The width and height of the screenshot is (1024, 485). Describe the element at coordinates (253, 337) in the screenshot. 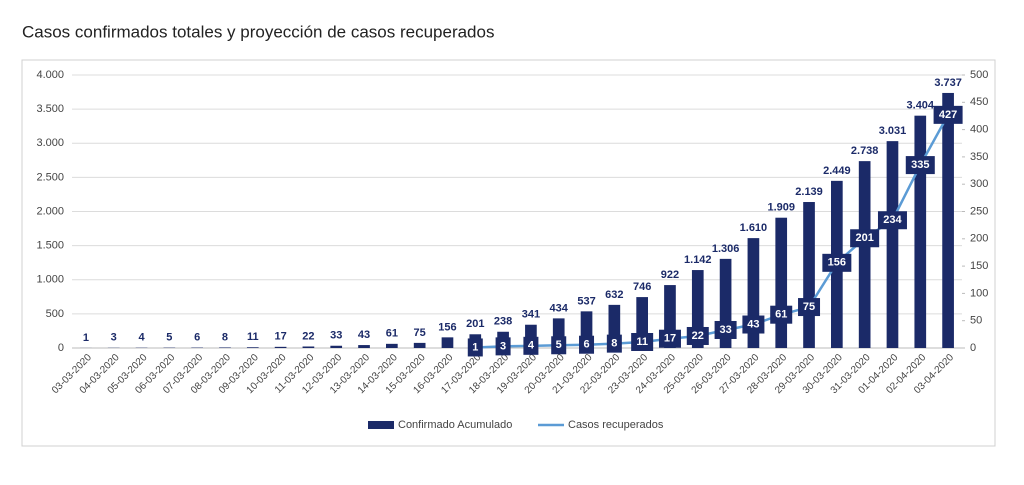

I see `bar-value-label: 11` at that location.